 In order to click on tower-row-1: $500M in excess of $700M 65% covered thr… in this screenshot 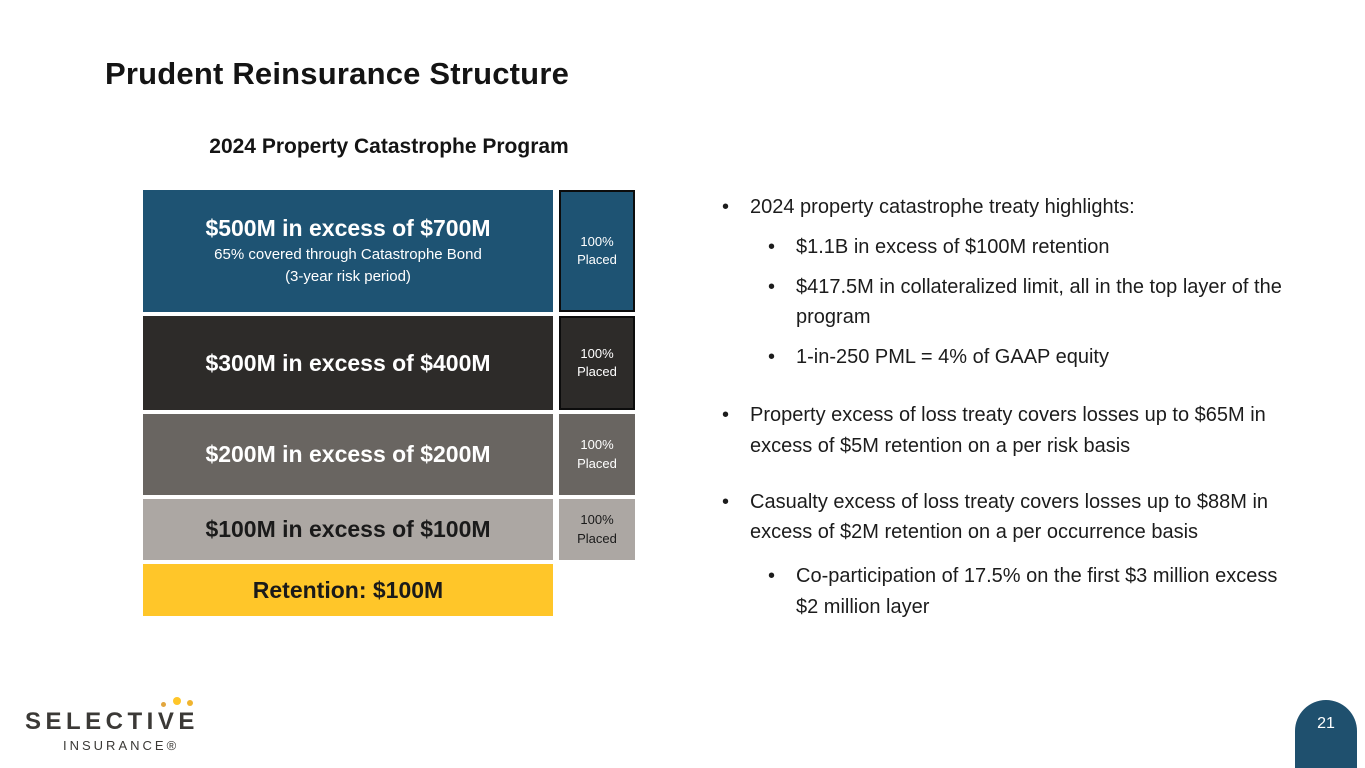, I will do `click(389, 251)`.